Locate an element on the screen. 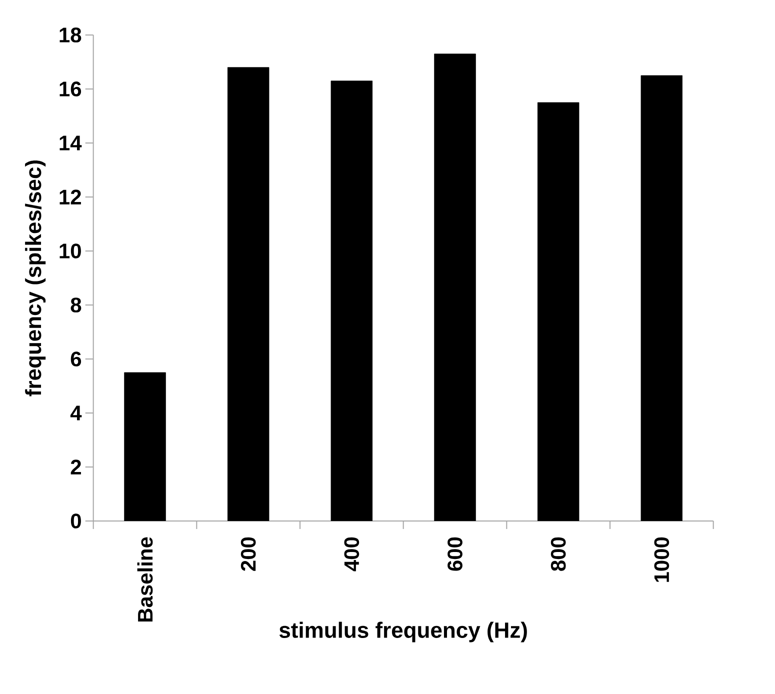 This screenshot has height=694, width=775. y-tick-label: 18 is located at coordinates (71, 35).